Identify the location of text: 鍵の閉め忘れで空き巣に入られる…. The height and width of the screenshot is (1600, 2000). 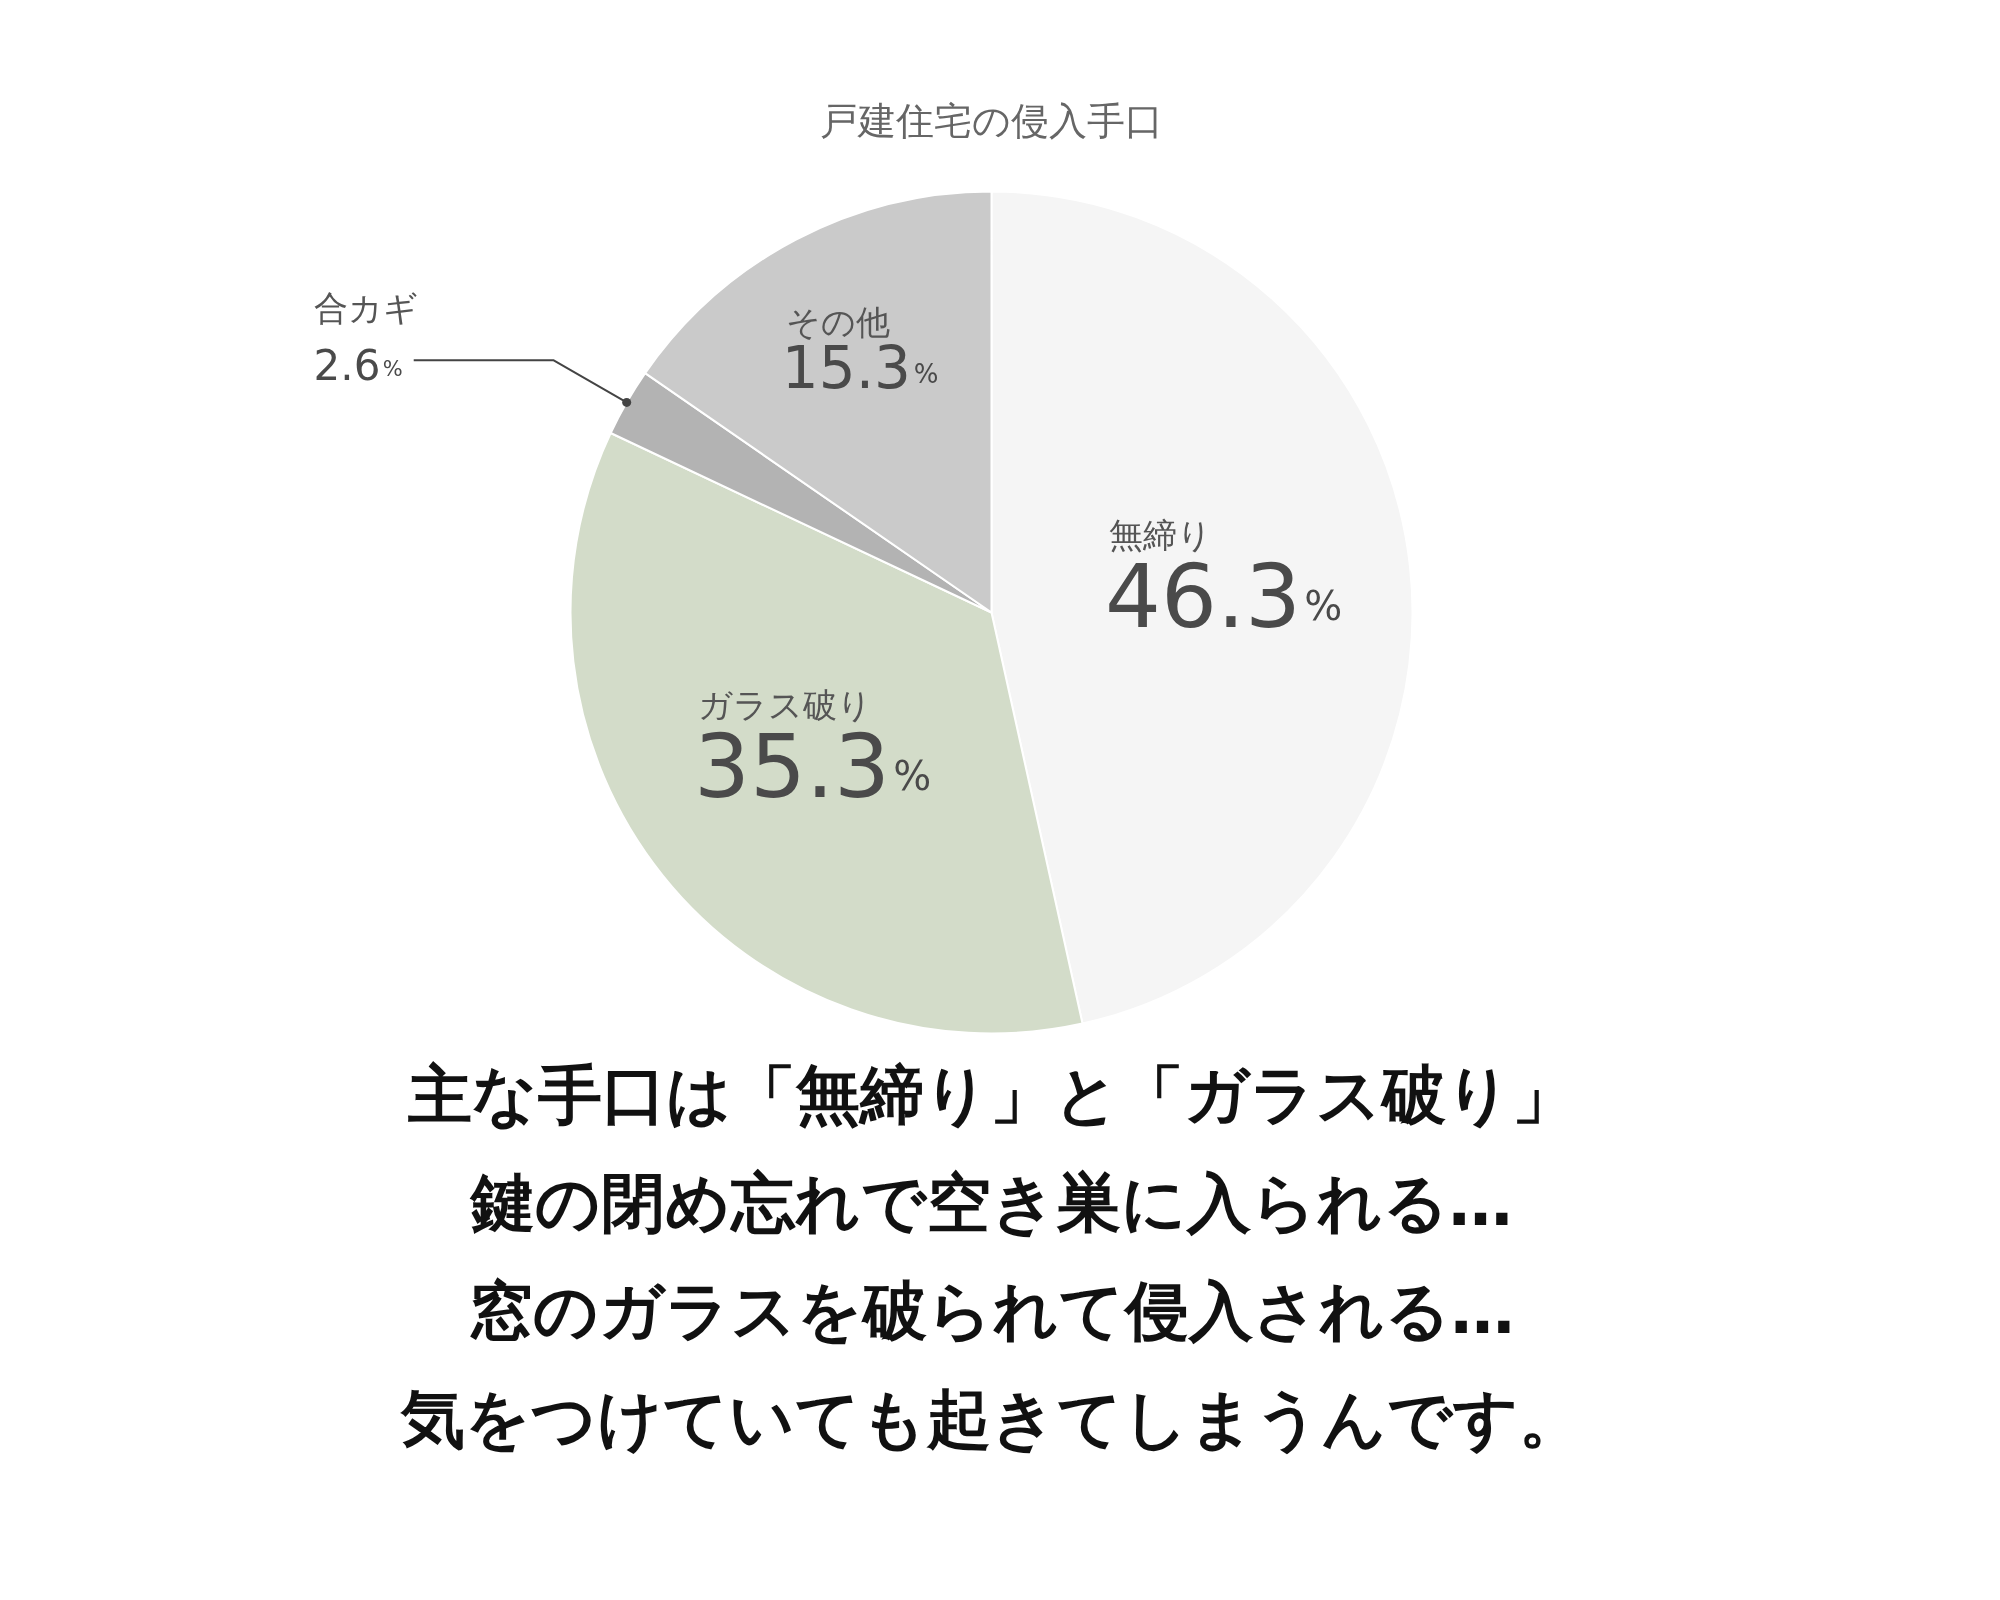
(990, 1202).